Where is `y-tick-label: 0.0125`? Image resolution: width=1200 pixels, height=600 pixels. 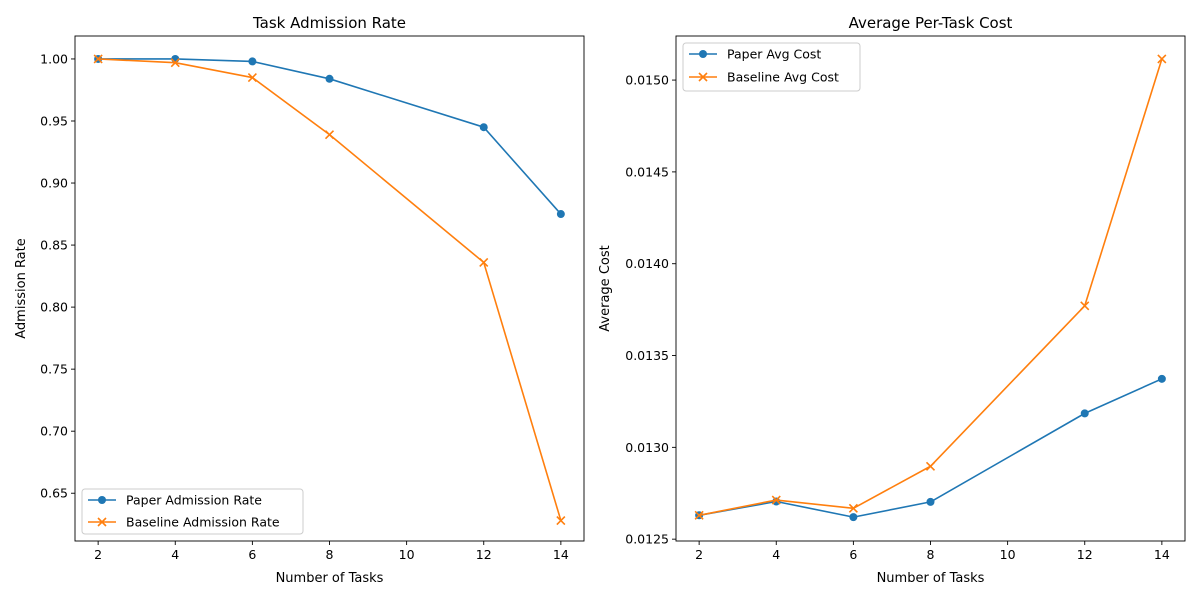
y-tick-label: 0.0125 is located at coordinates (647, 539).